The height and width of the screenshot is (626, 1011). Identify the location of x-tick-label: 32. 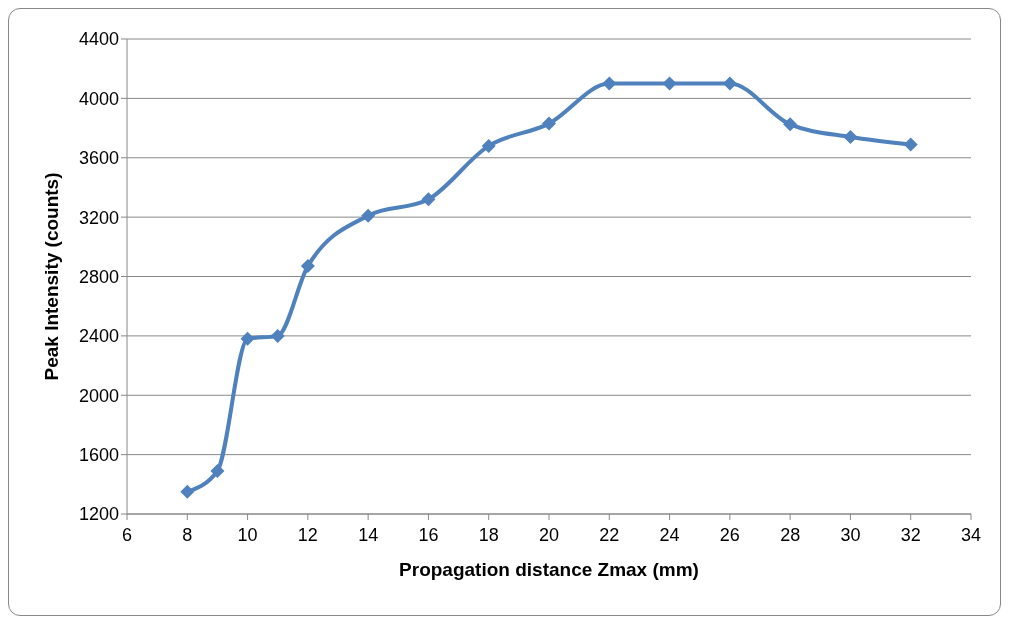
(910, 534).